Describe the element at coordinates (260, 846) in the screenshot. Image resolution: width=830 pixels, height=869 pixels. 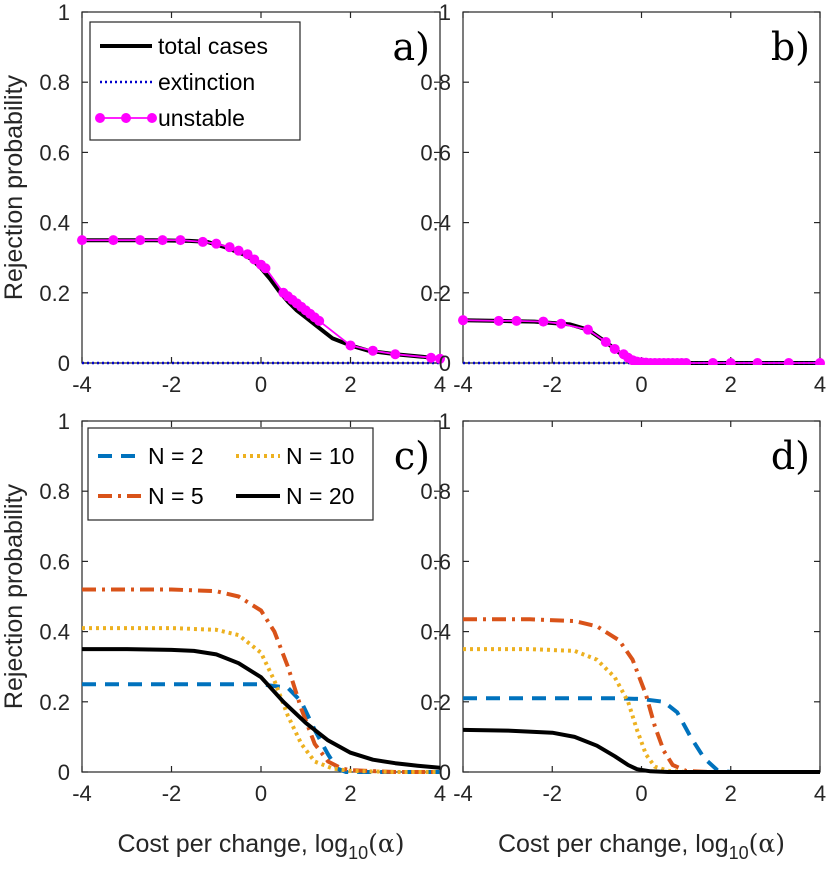
I see `x-axis-label: Cost per change, log10(α)` at that location.